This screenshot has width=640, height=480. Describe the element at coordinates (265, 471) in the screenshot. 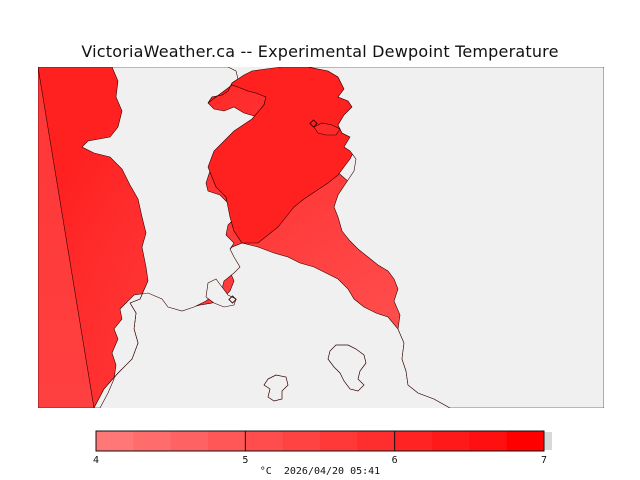

I see `legend-unit: °C` at that location.